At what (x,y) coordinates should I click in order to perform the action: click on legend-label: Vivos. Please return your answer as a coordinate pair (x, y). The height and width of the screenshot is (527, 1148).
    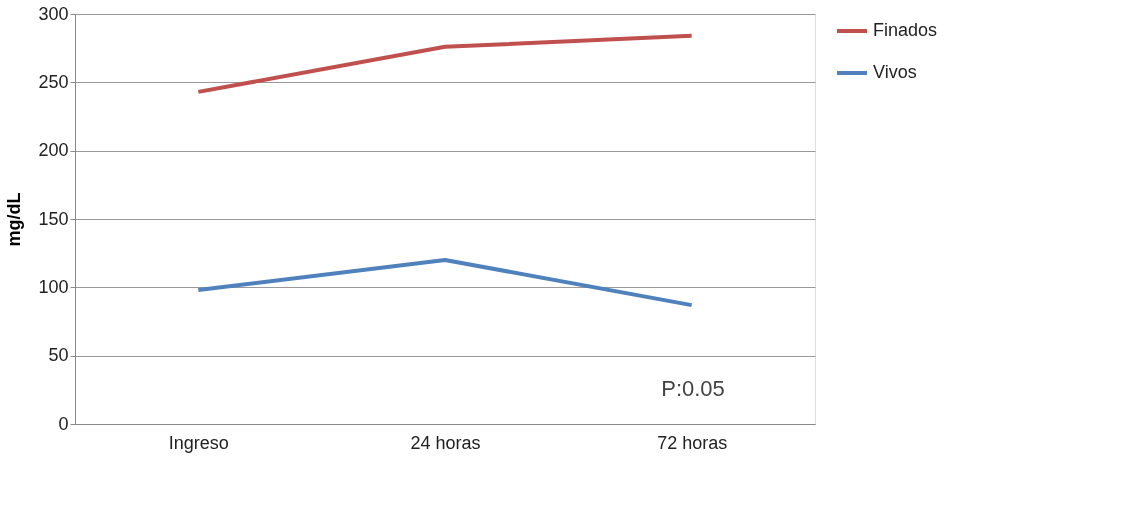
    Looking at the image, I should click on (895, 72).